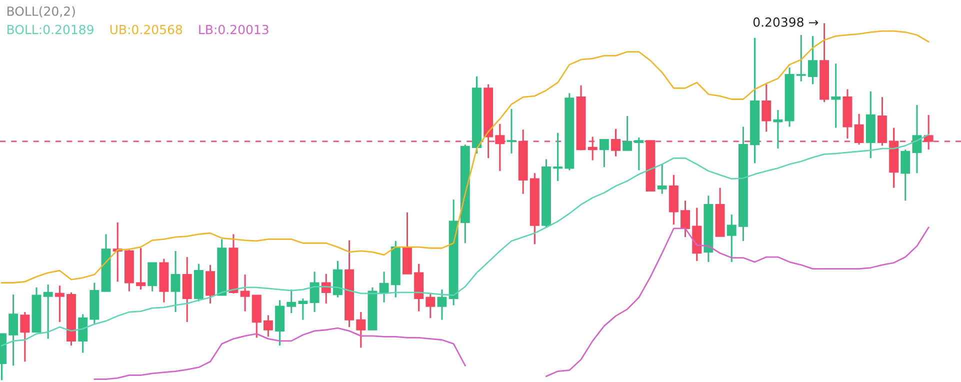 The height and width of the screenshot is (382, 961). Describe the element at coordinates (50, 29) in the screenshot. I see `text: BOLL:0.20189` at that location.